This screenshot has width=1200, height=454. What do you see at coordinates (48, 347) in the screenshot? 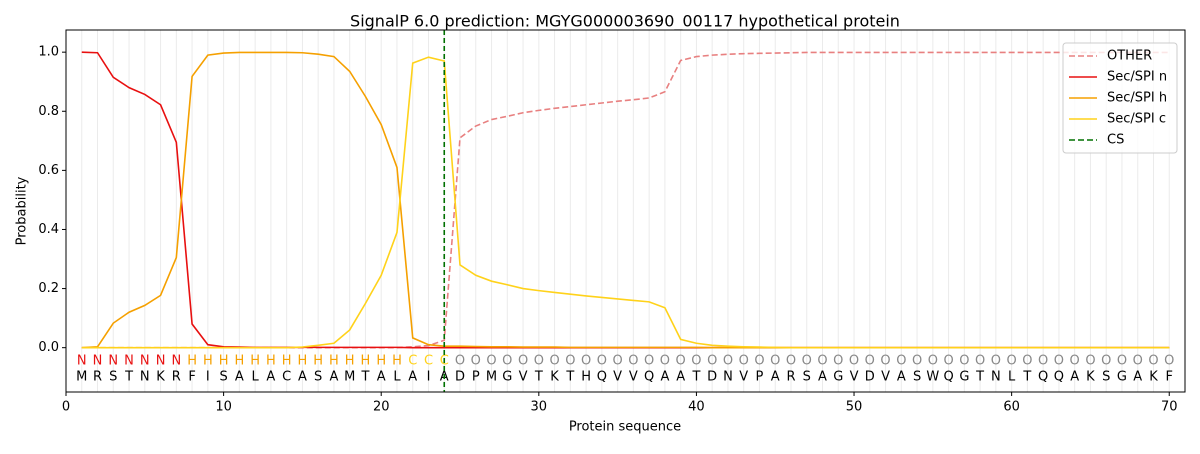
I see `y-tick-label: 0.0` at bounding box center [48, 347].